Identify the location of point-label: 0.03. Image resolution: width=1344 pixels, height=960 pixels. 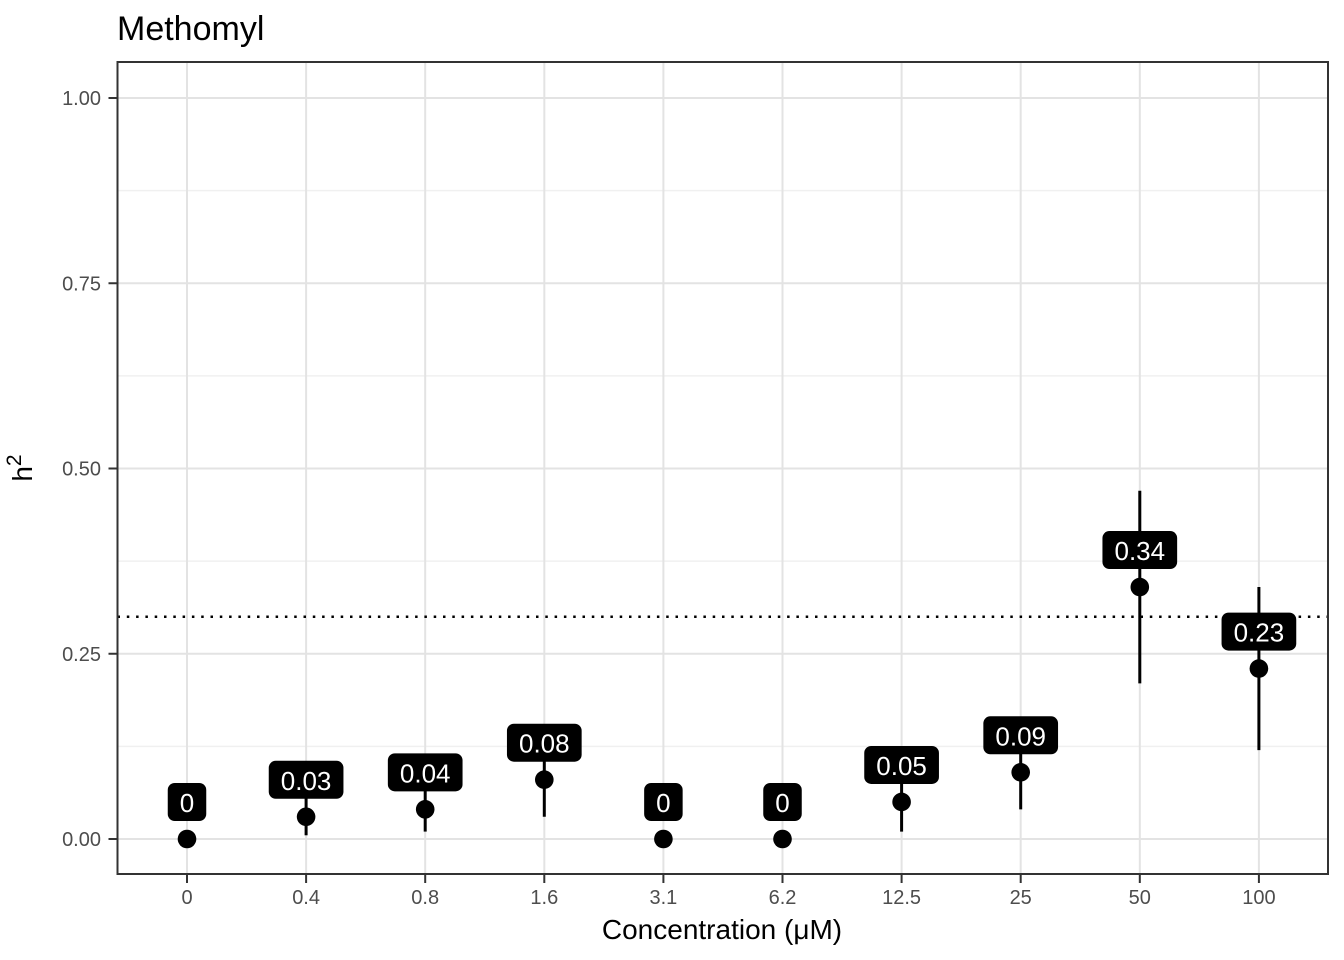
(306, 781).